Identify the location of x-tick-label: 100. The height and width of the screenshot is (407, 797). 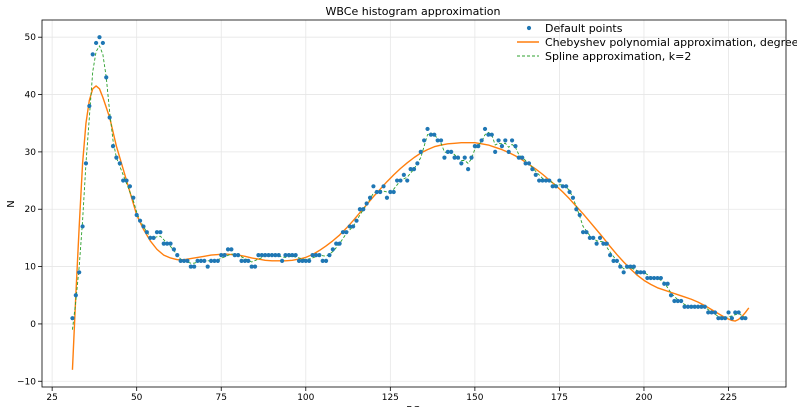
(305, 398).